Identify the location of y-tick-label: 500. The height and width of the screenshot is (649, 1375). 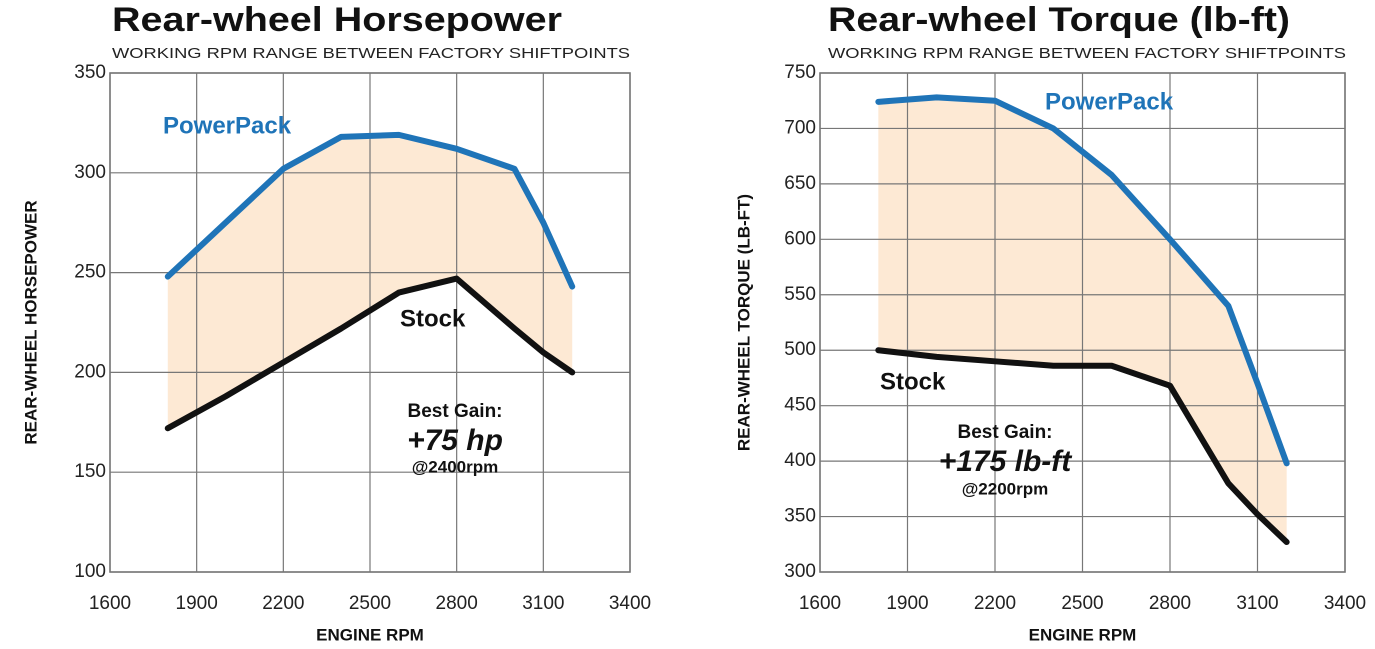
(800, 349).